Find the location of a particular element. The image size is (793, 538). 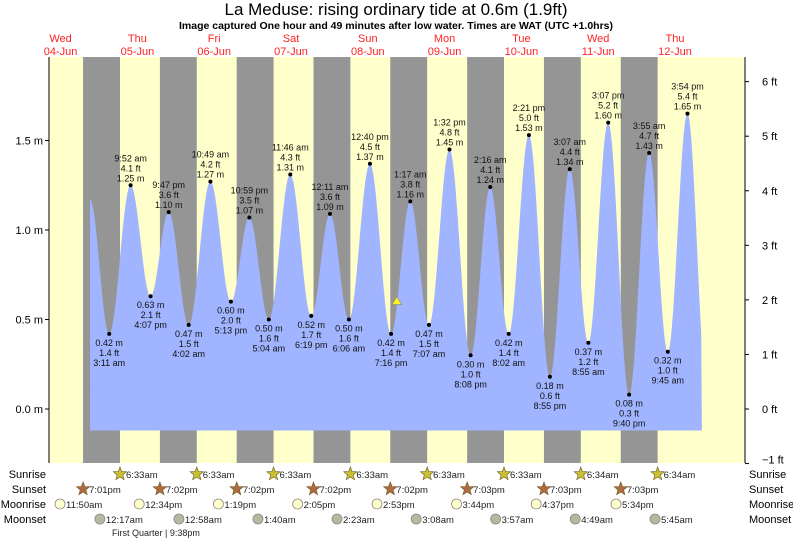

moonset-row-label-left: Moonset is located at coordinates (25, 520).